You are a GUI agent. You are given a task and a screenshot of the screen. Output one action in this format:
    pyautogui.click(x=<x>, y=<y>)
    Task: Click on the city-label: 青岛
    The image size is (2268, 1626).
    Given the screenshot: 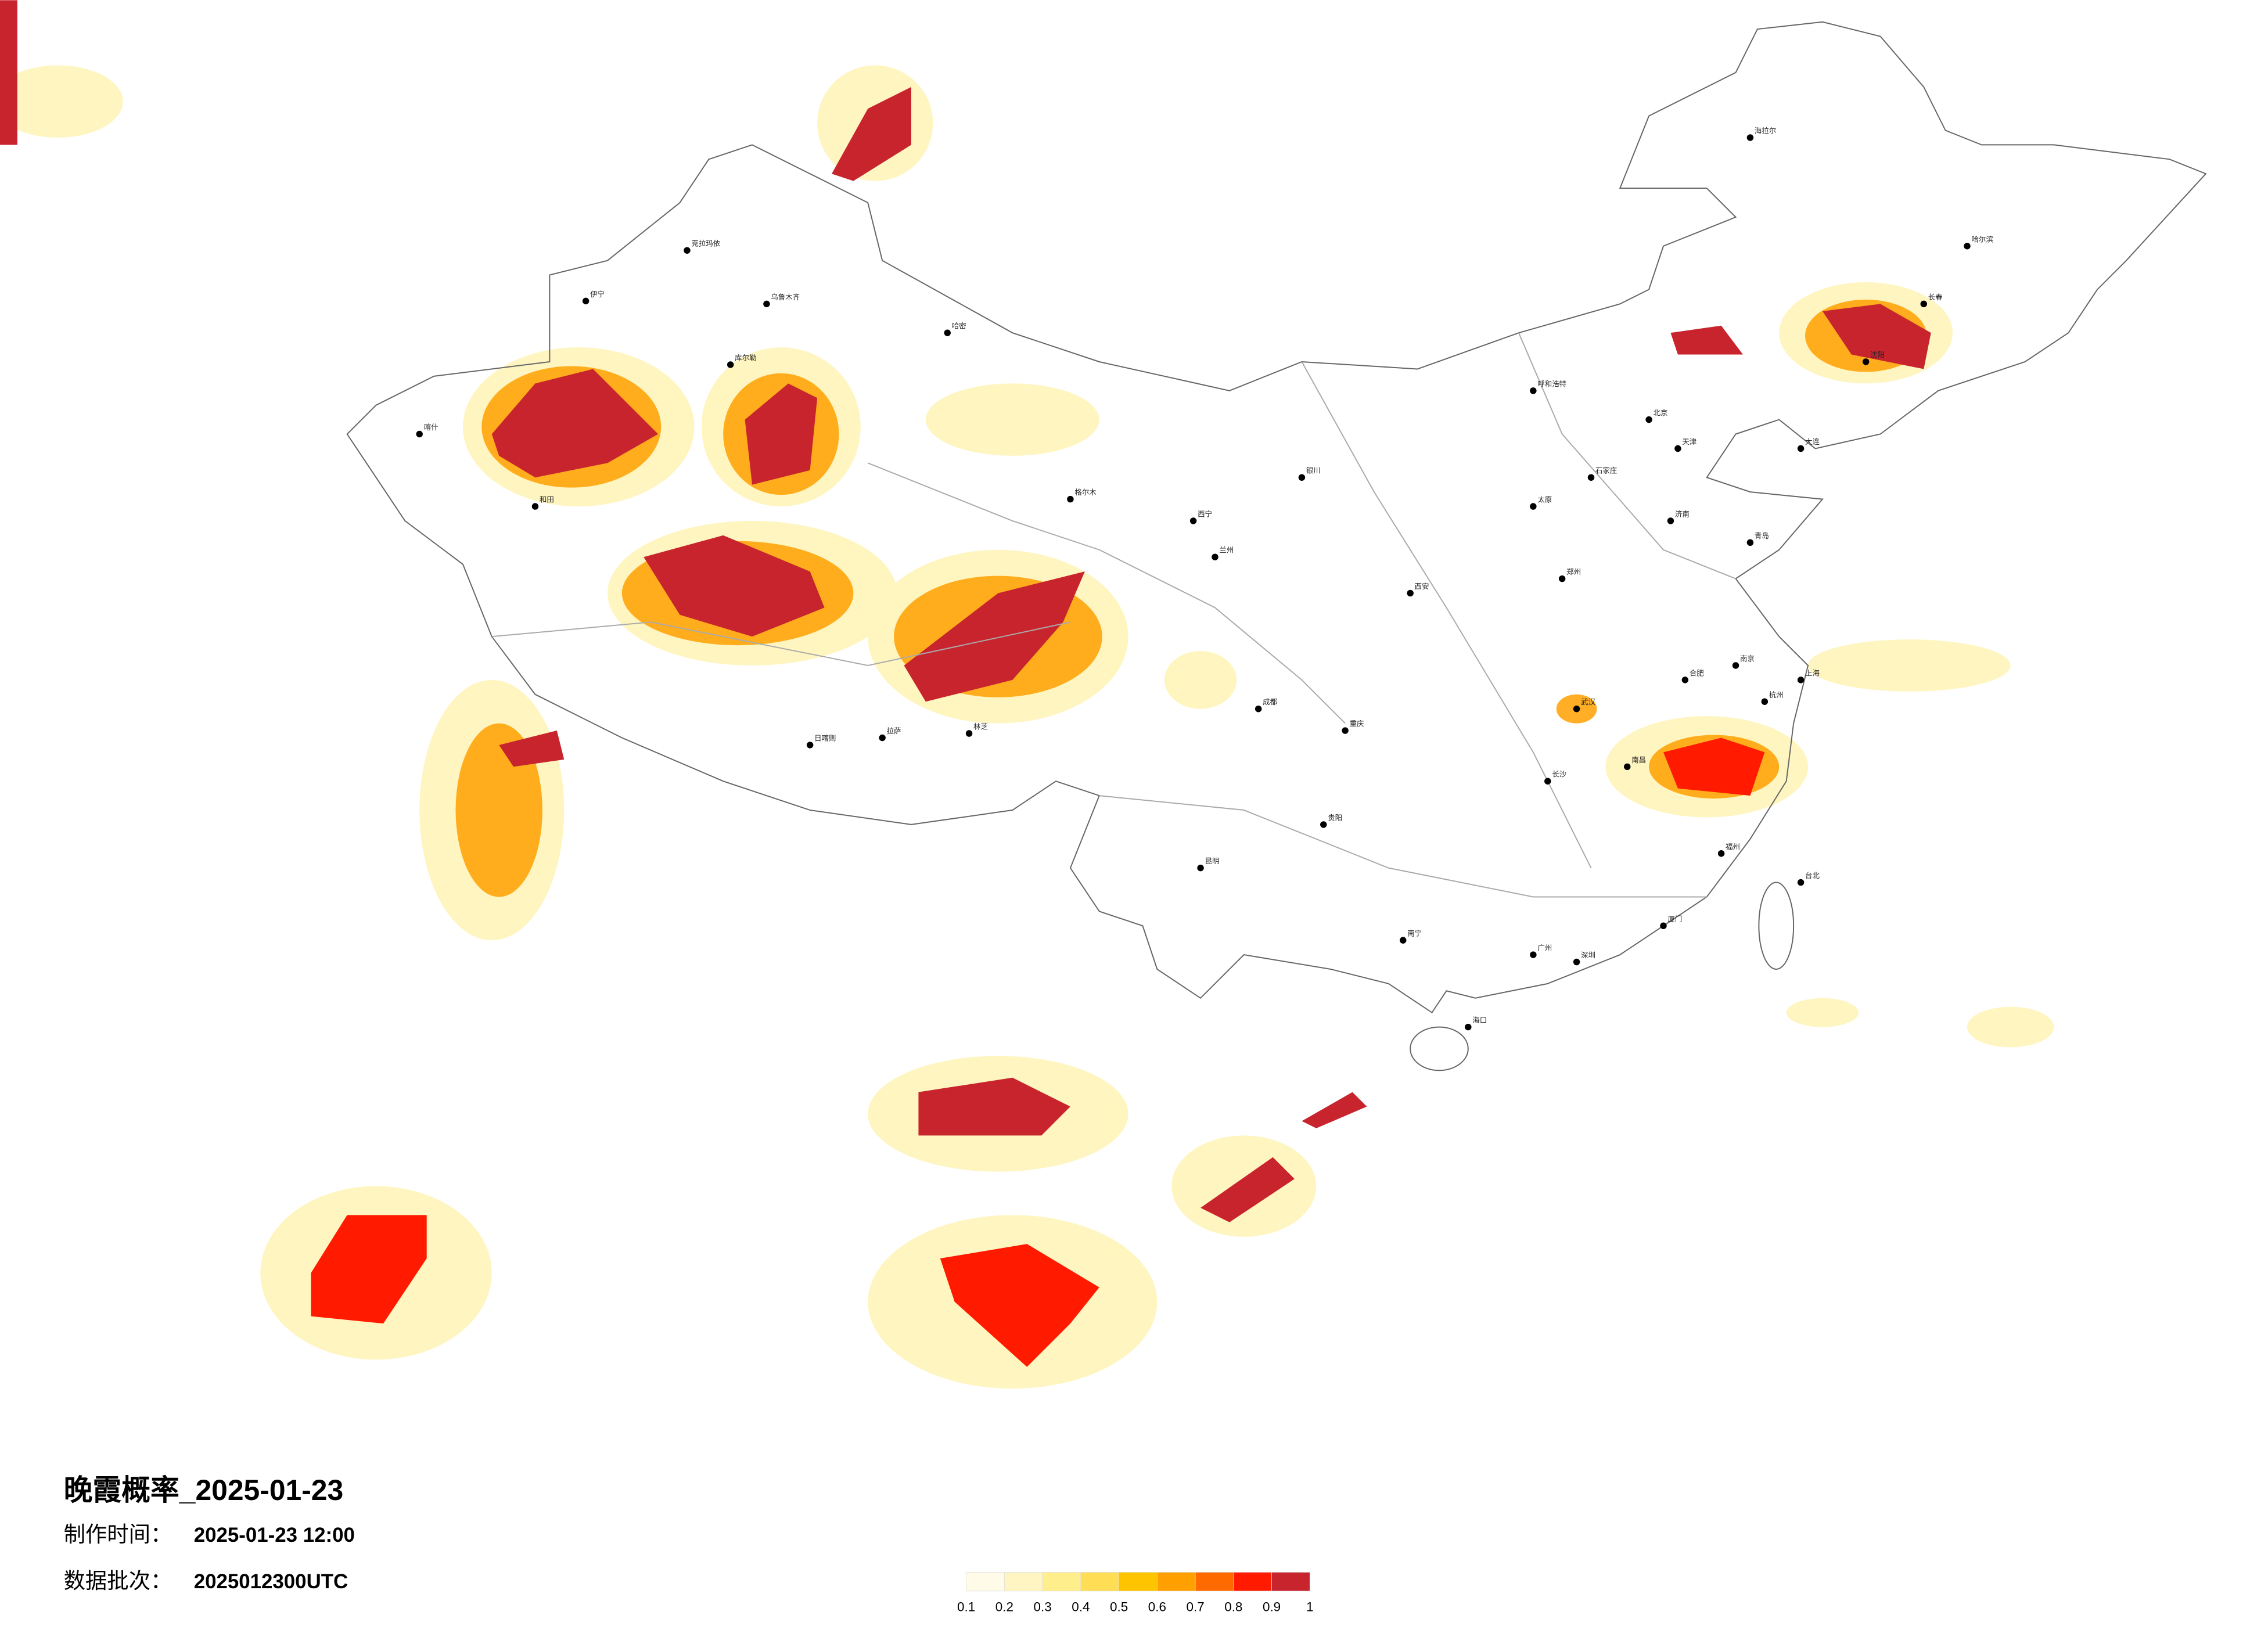 What is the action you would take?
    pyautogui.click(x=1762, y=535)
    